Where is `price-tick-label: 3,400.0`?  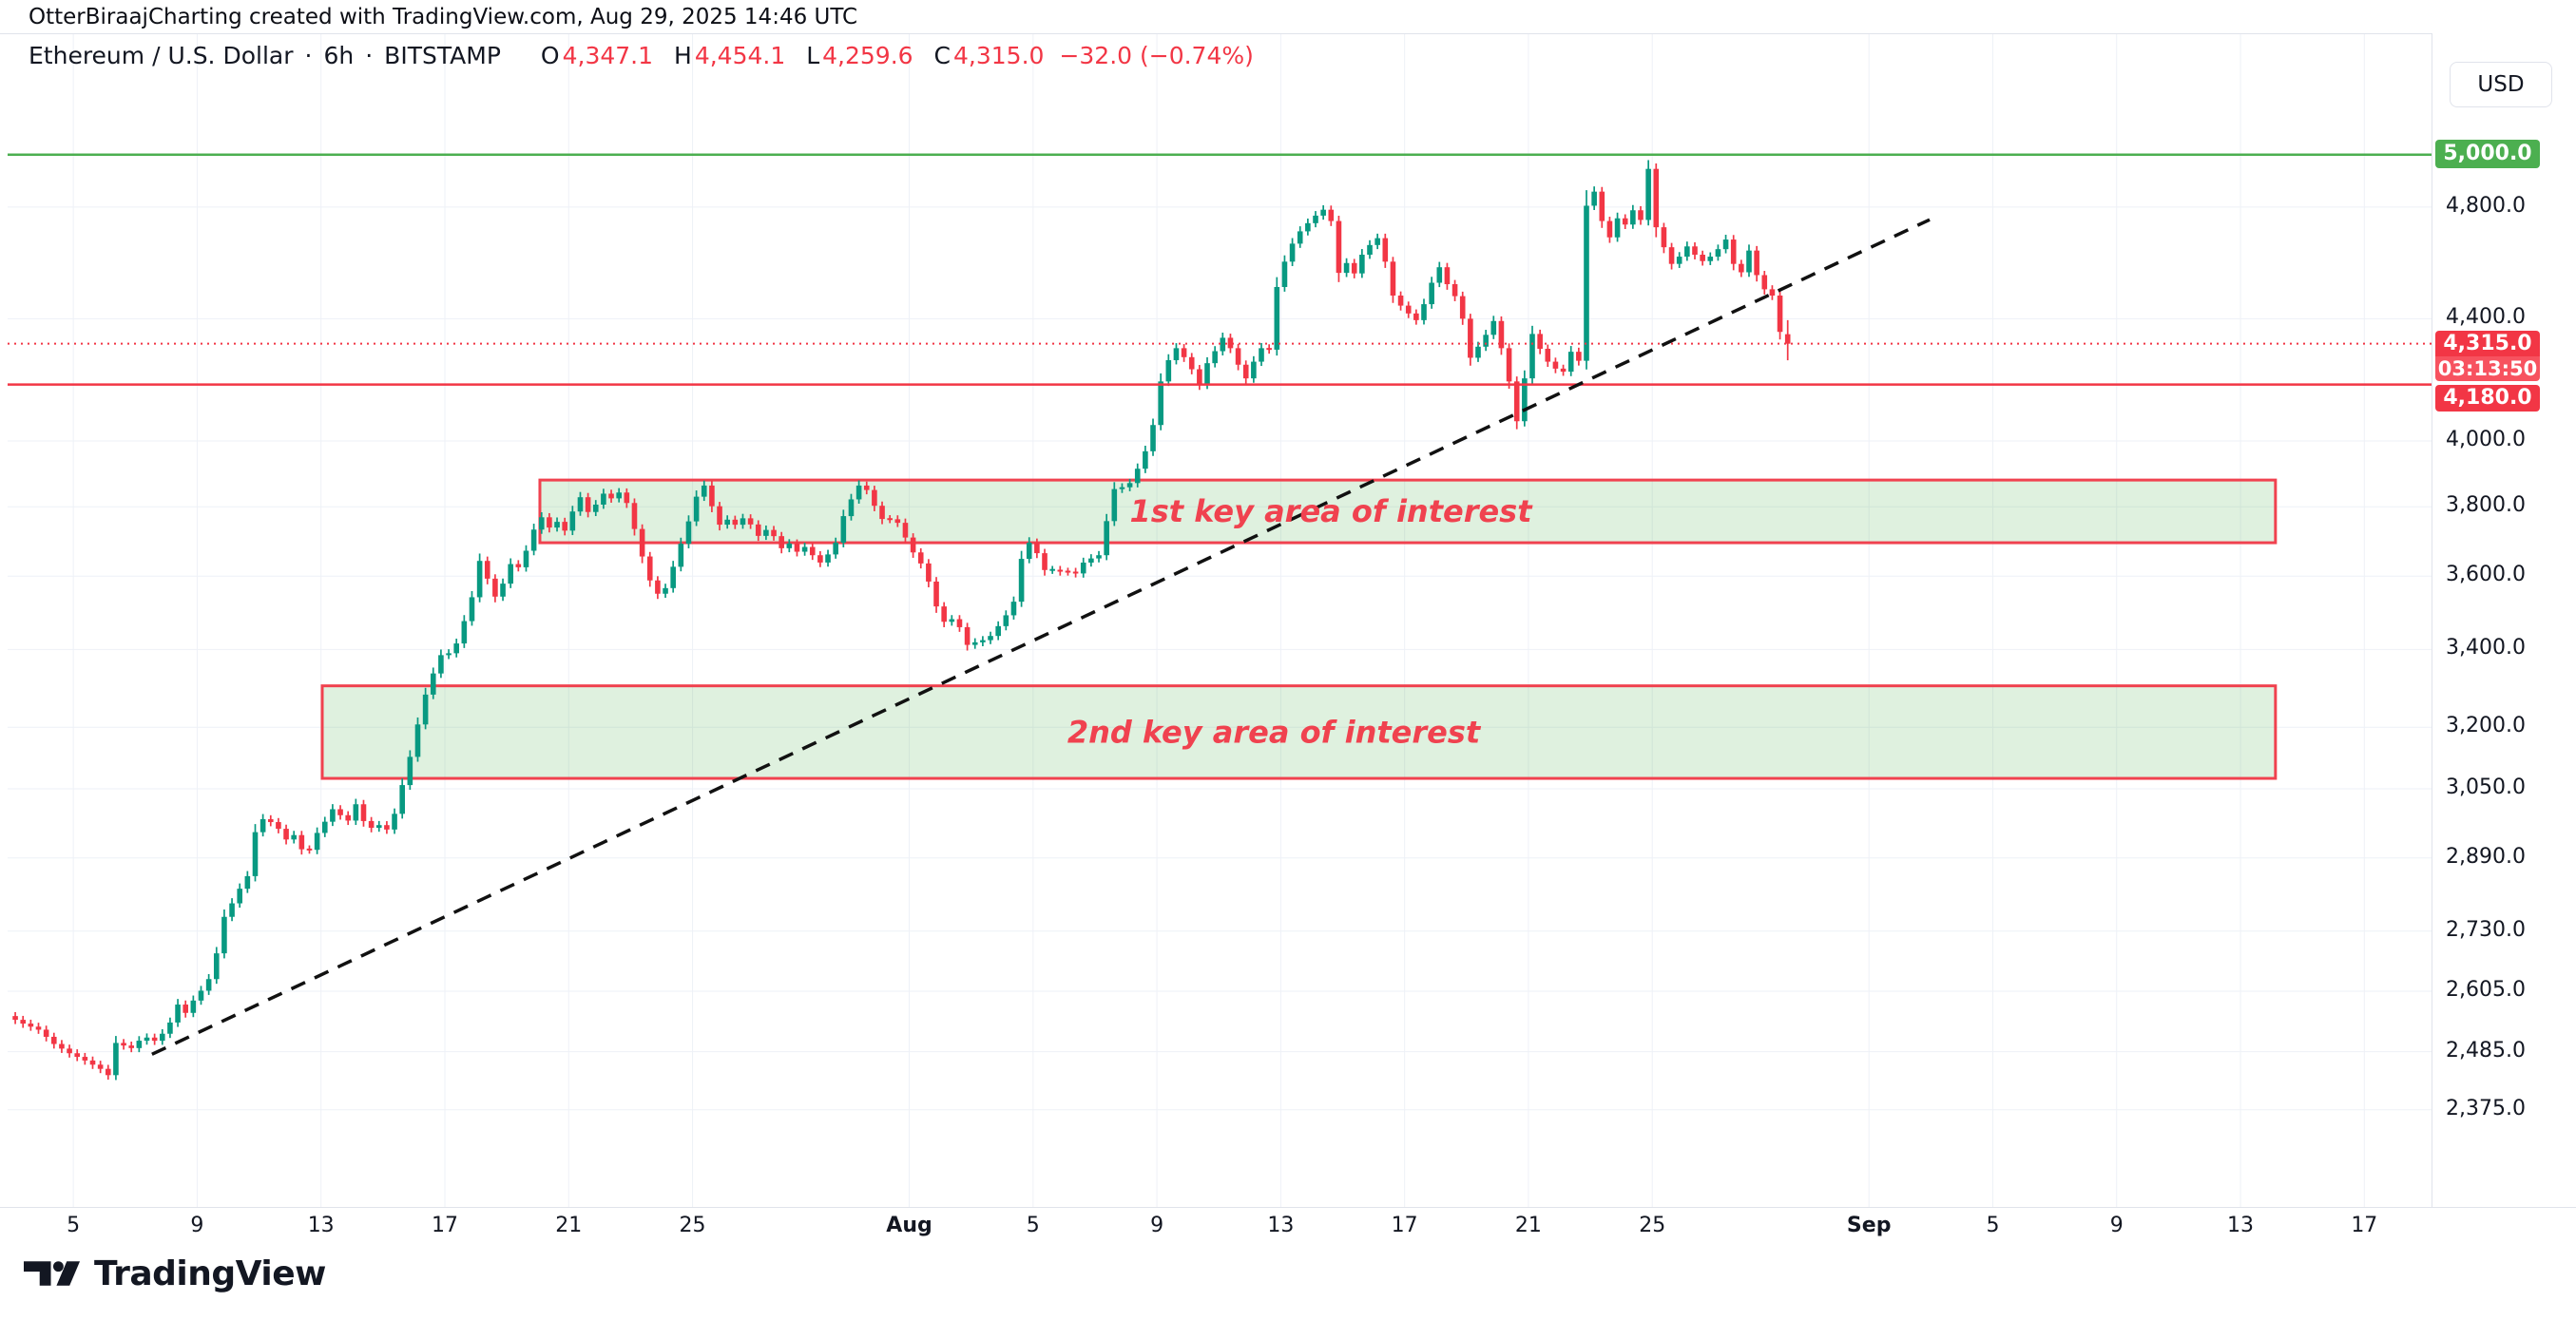
price-tick-label: 3,400.0 is located at coordinates (2486, 648).